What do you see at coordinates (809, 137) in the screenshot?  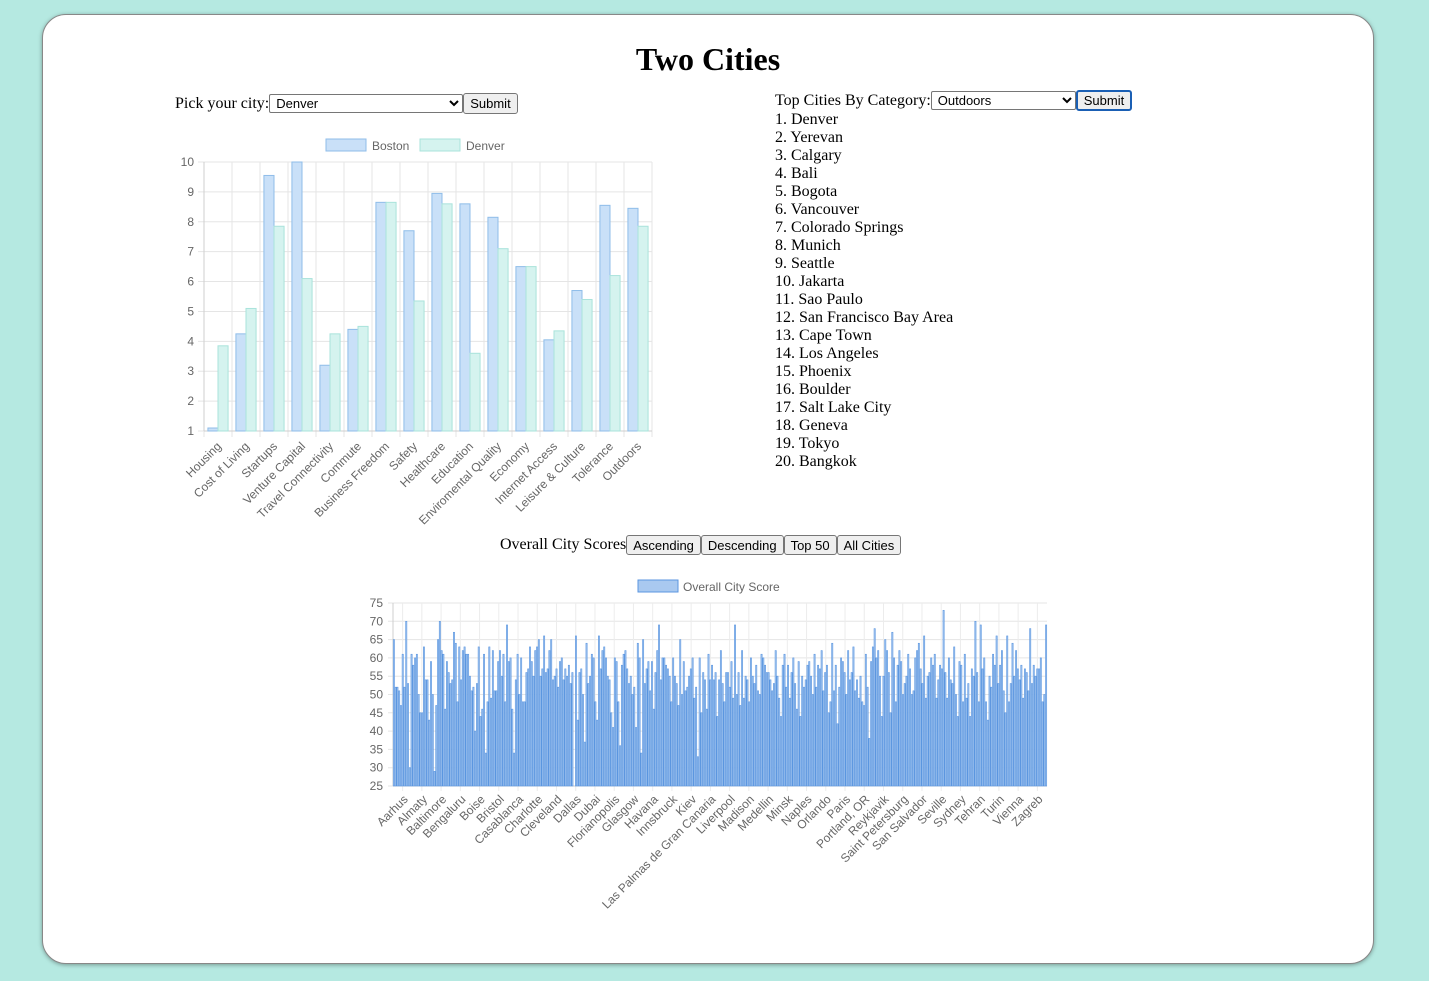 I see `top-city-item: 2. Yerevan` at bounding box center [809, 137].